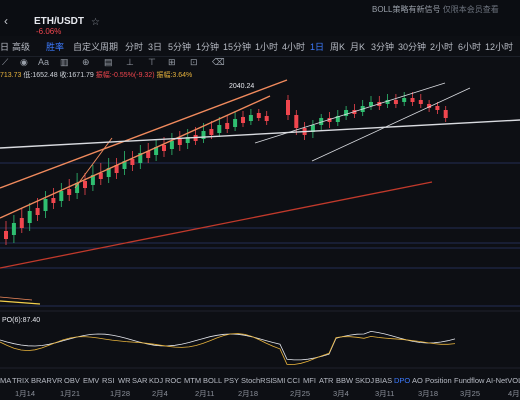 Image resolution: width=520 pixels, height=400 pixels. Describe the element at coordinates (86, 62) in the screenshot. I see `add-indicator-icon: ⊕` at that location.